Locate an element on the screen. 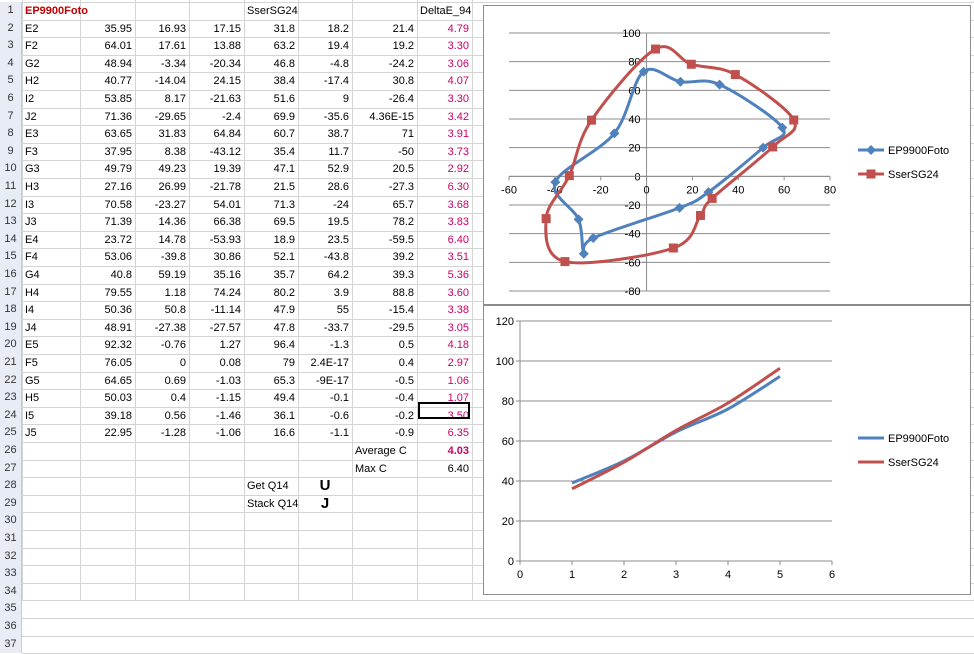 This screenshot has height=654, width=974. value-cell: 19.5 is located at coordinates (338, 222).